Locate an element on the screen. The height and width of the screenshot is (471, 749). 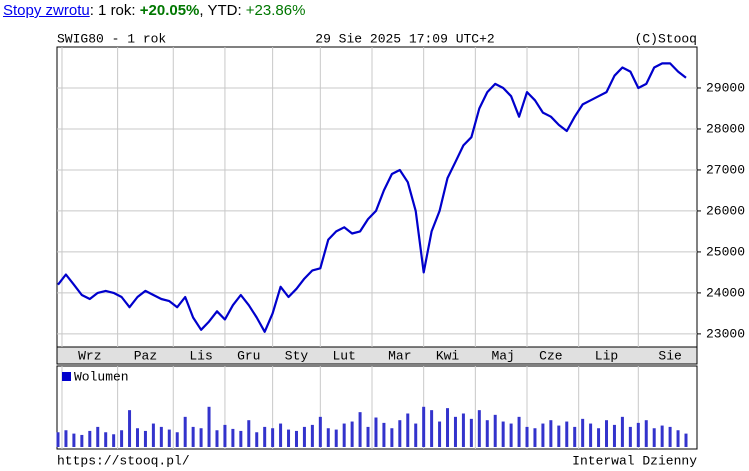
chart-subtitle: 29 Sie 2025 17:09 UTC+2 is located at coordinates (404, 38).